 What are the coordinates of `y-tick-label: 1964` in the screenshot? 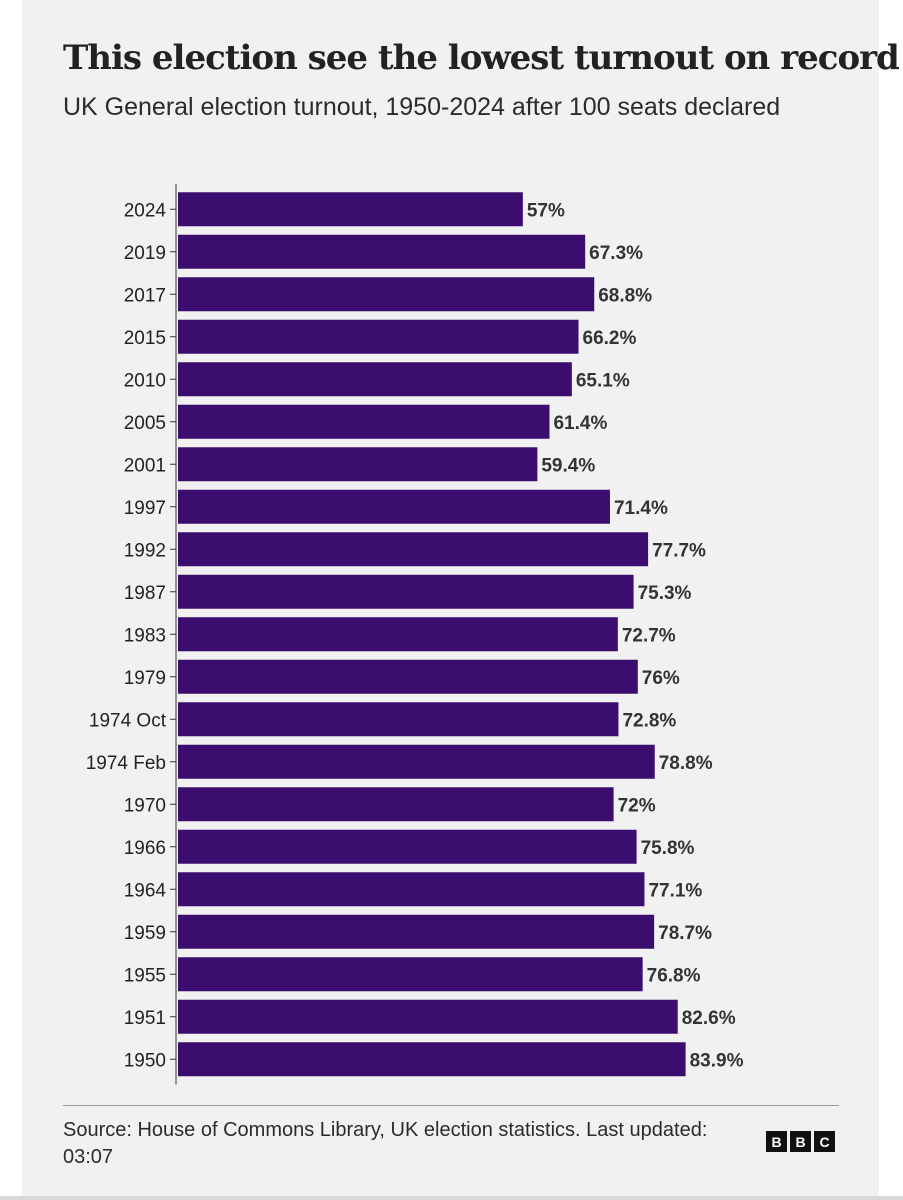 It's located at (145, 890).